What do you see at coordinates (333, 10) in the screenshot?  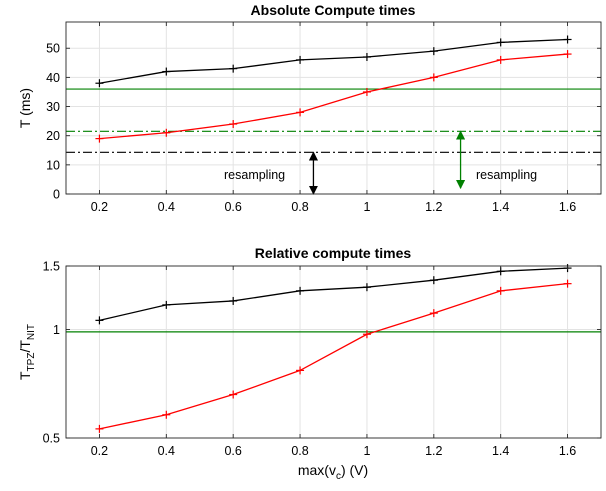 I see `chart-title: Absolute Compute times` at bounding box center [333, 10].